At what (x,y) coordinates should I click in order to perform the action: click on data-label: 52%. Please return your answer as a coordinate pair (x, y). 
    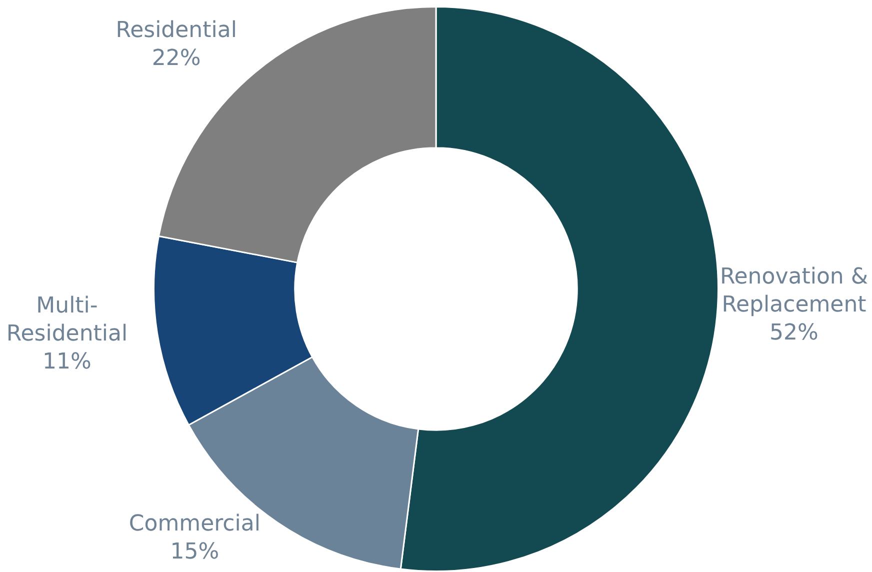
    Looking at the image, I should click on (794, 333).